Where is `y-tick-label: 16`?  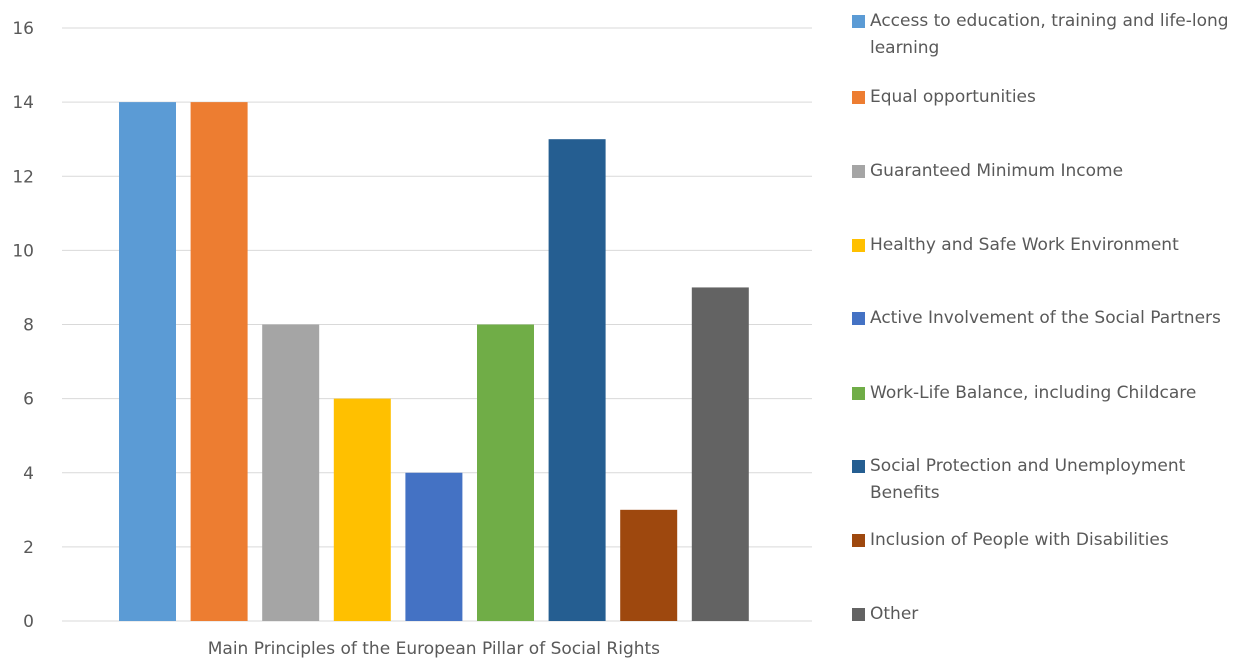
y-tick-label: 16 is located at coordinates (23, 29).